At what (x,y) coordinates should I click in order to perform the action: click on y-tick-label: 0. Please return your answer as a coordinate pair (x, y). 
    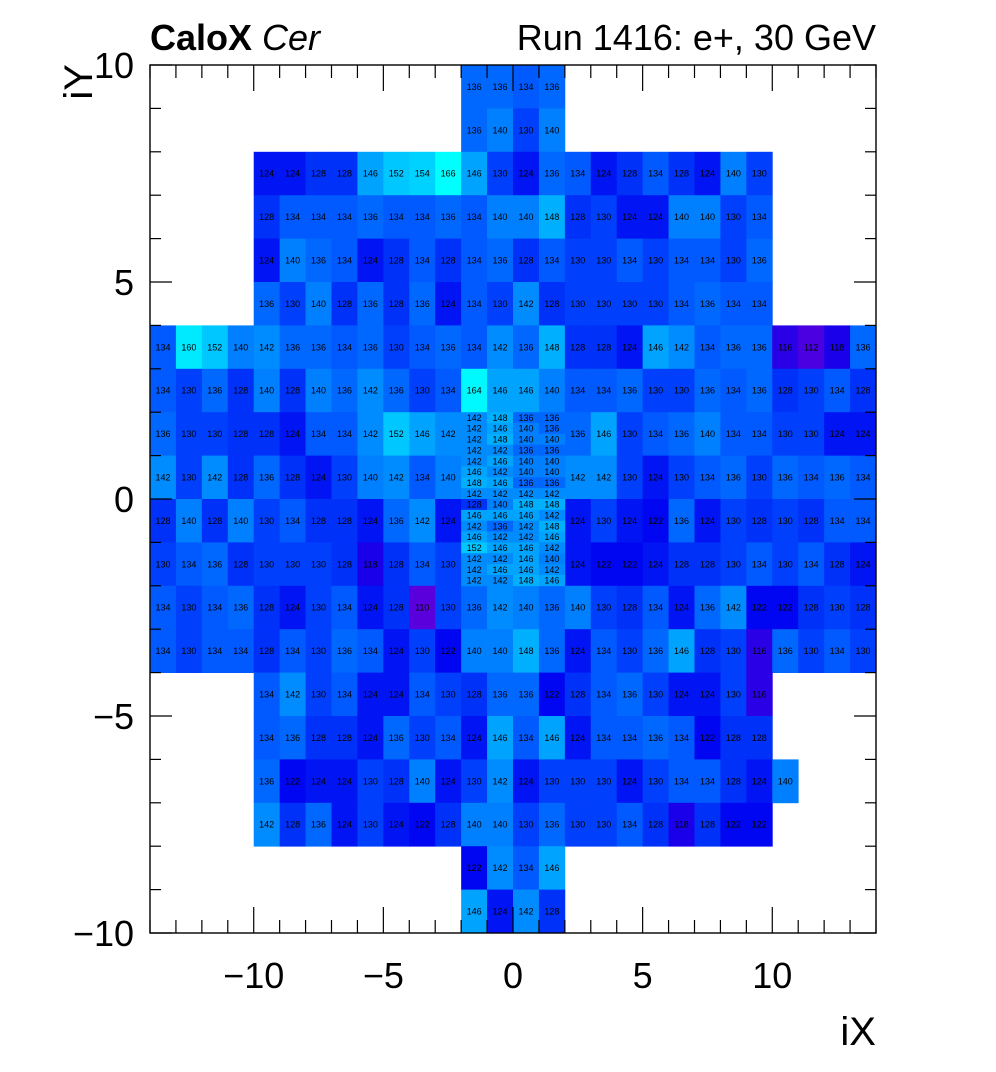
    Looking at the image, I should click on (124, 499).